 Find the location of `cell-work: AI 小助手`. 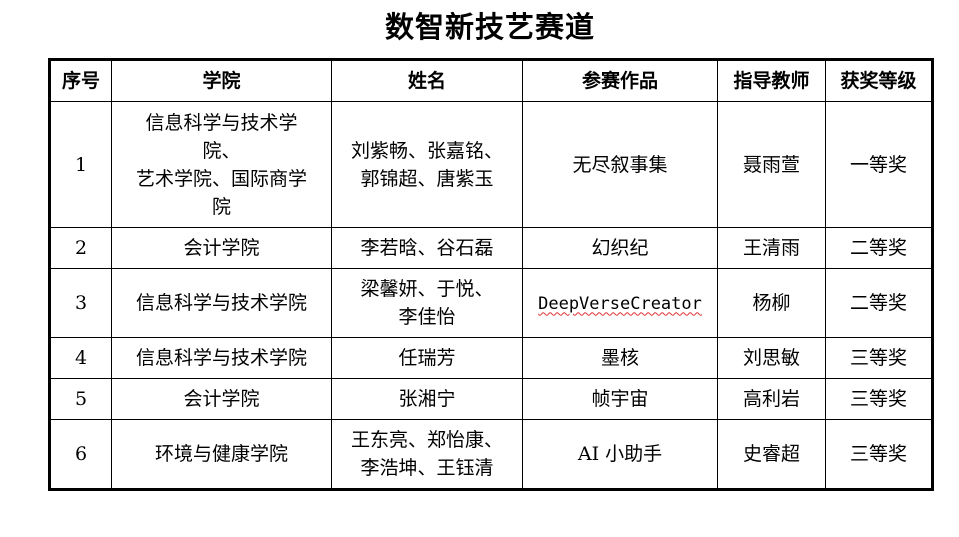

cell-work: AI 小助手 is located at coordinates (620, 454).